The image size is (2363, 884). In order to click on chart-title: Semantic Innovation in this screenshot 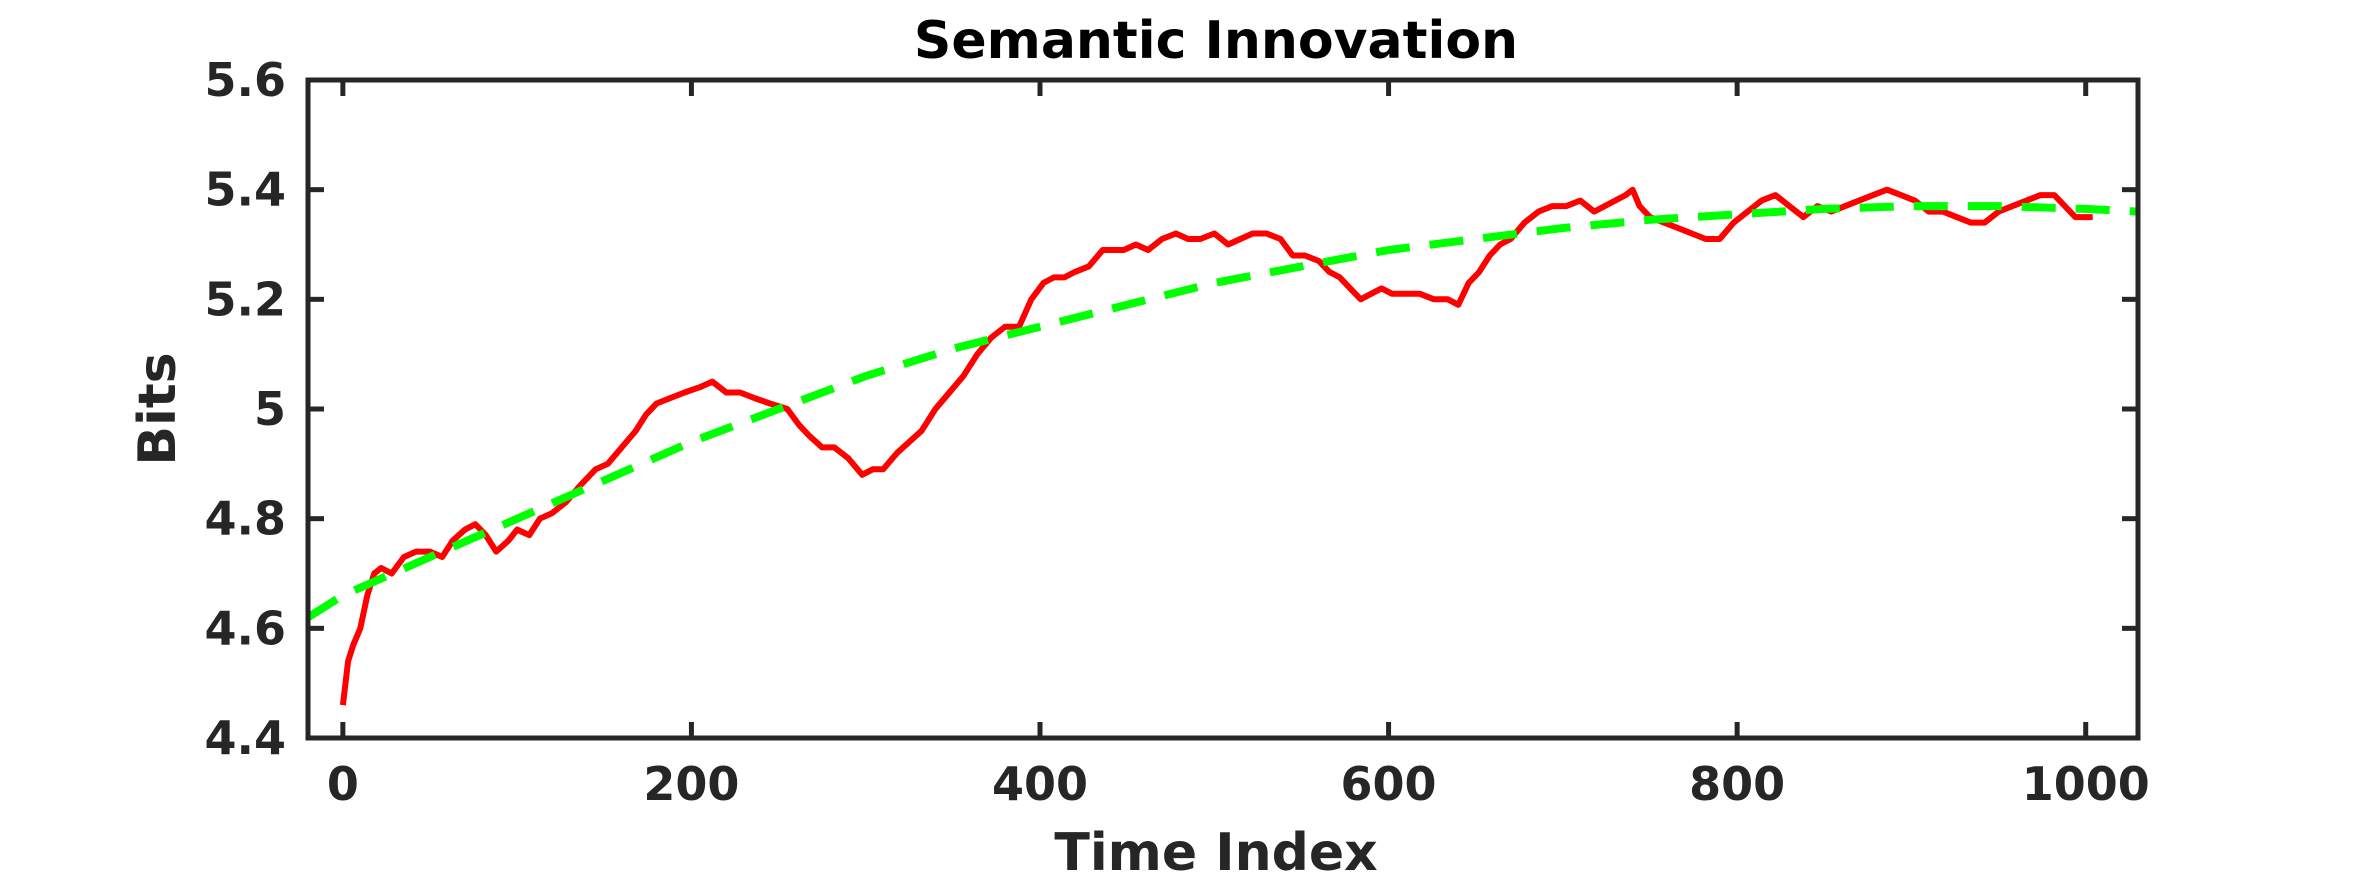, I will do `click(1216, 41)`.